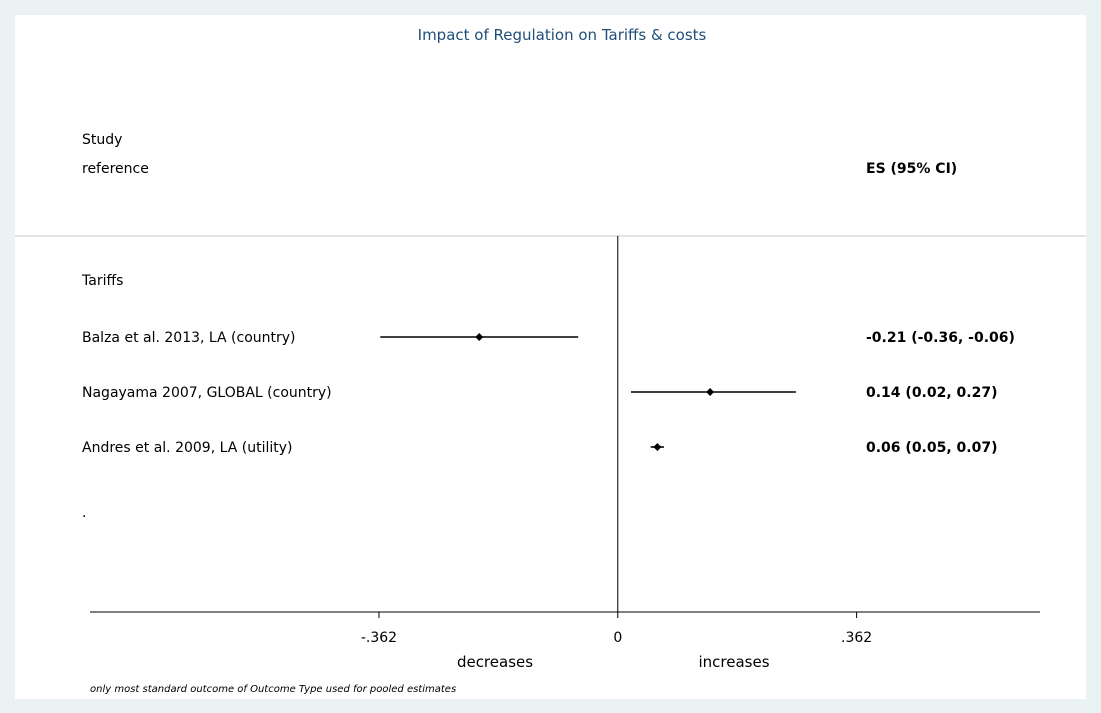 The width and height of the screenshot is (1101, 713). Describe the element at coordinates (733, 662) in the screenshot. I see `direction-increases: increases` at that location.